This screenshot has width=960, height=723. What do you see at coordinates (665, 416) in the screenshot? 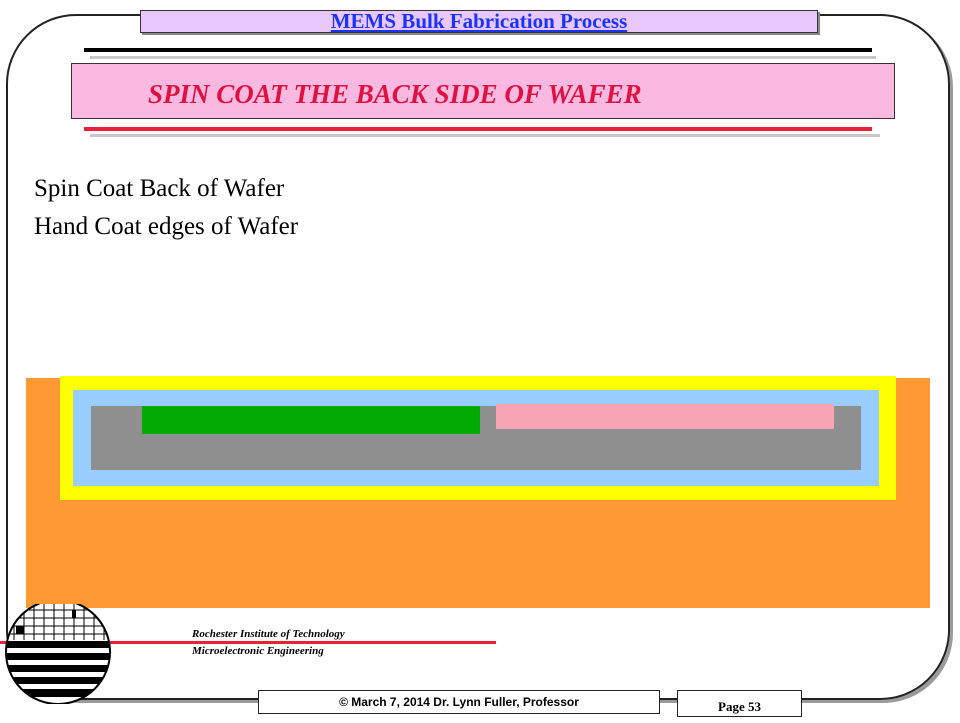
I see `pink-film-region` at bounding box center [665, 416].